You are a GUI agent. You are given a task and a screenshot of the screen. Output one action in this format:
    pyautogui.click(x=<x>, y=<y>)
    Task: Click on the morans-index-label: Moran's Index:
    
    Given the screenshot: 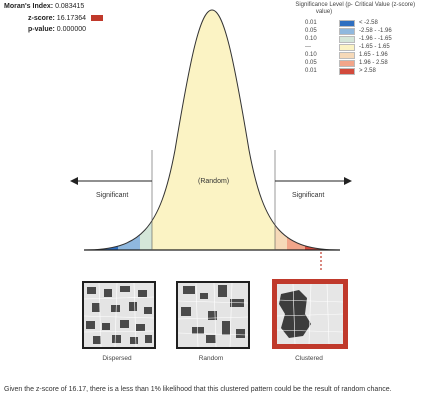 What is the action you would take?
    pyautogui.click(x=29, y=6)
    